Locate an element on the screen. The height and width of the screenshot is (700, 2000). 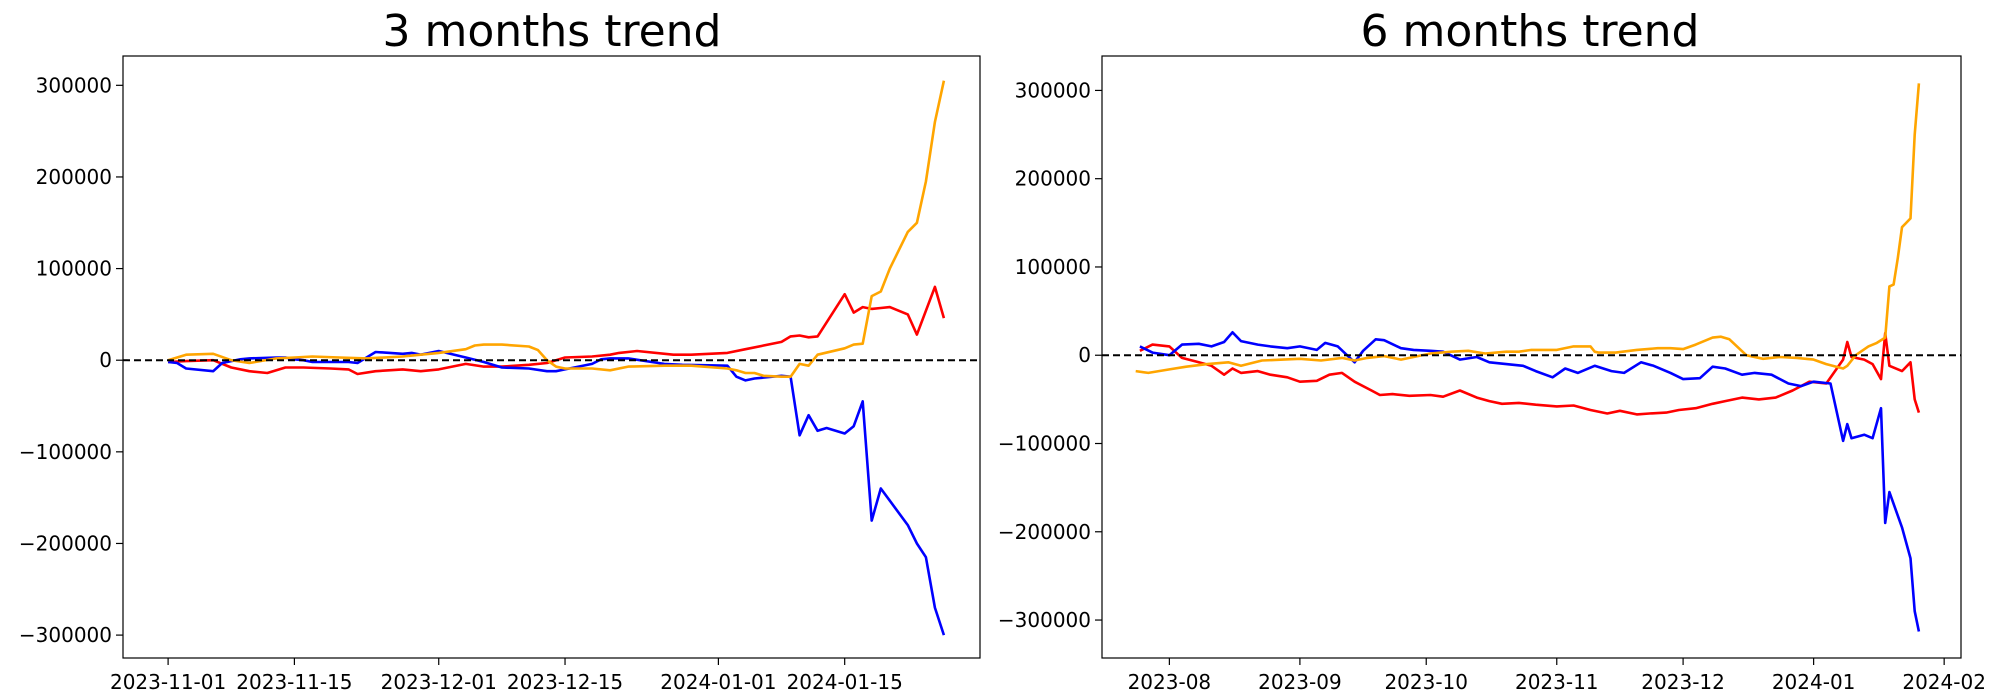
x-tick-label: 2023-11-01 is located at coordinates (168, 682).